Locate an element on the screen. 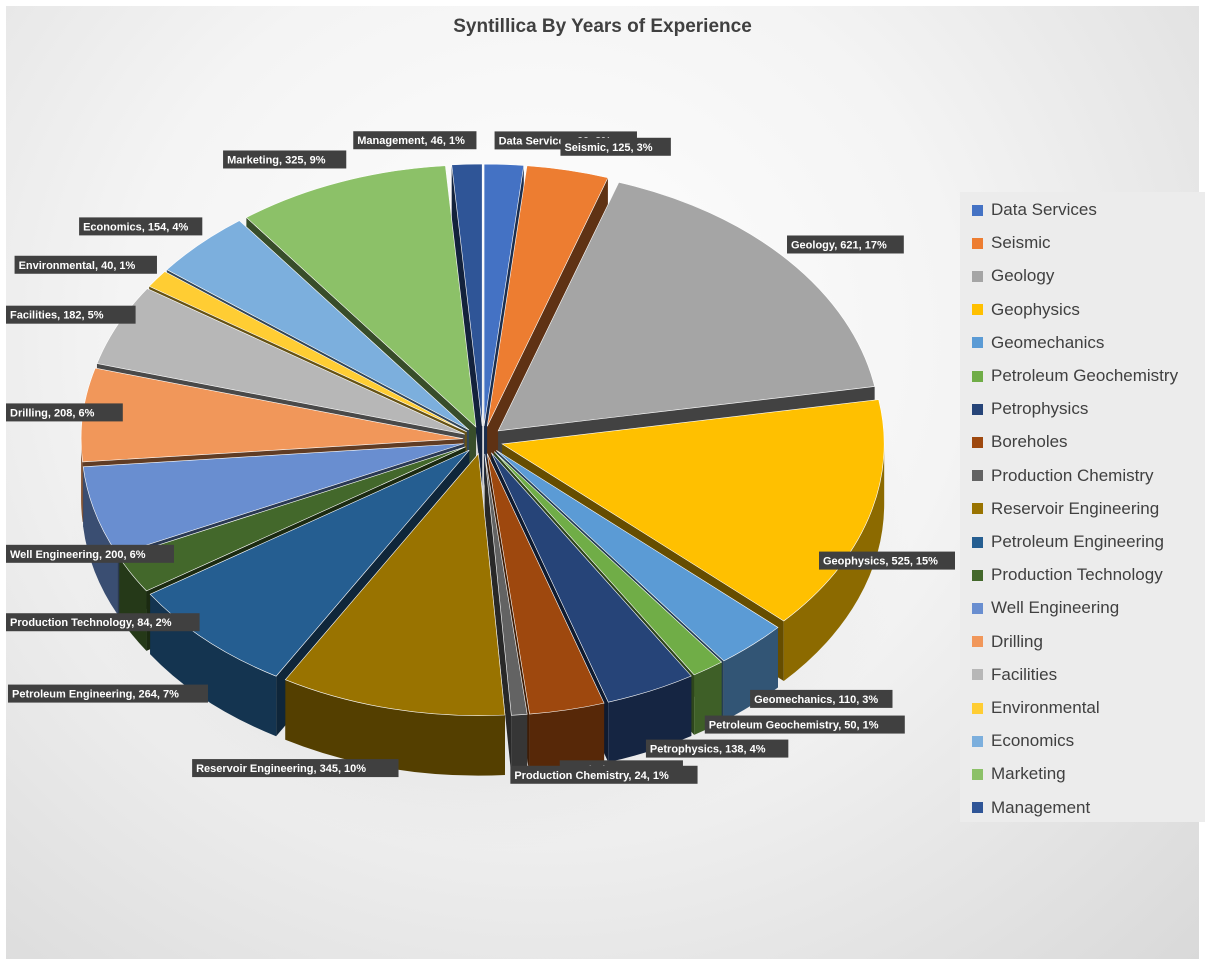  pie-slice-geophysics-side is located at coordinates (834, 562).